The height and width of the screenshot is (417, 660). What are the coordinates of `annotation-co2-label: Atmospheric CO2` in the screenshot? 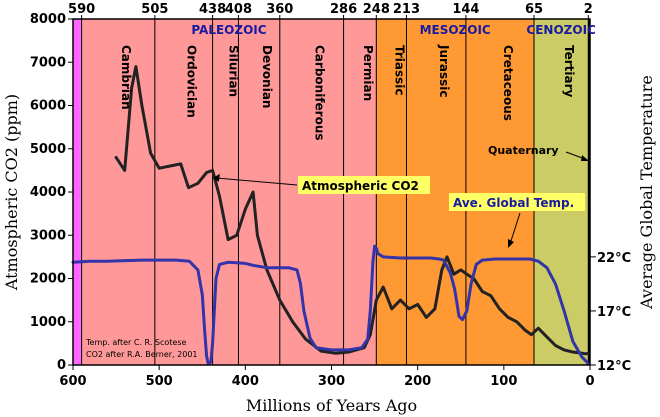 It's located at (360, 186).